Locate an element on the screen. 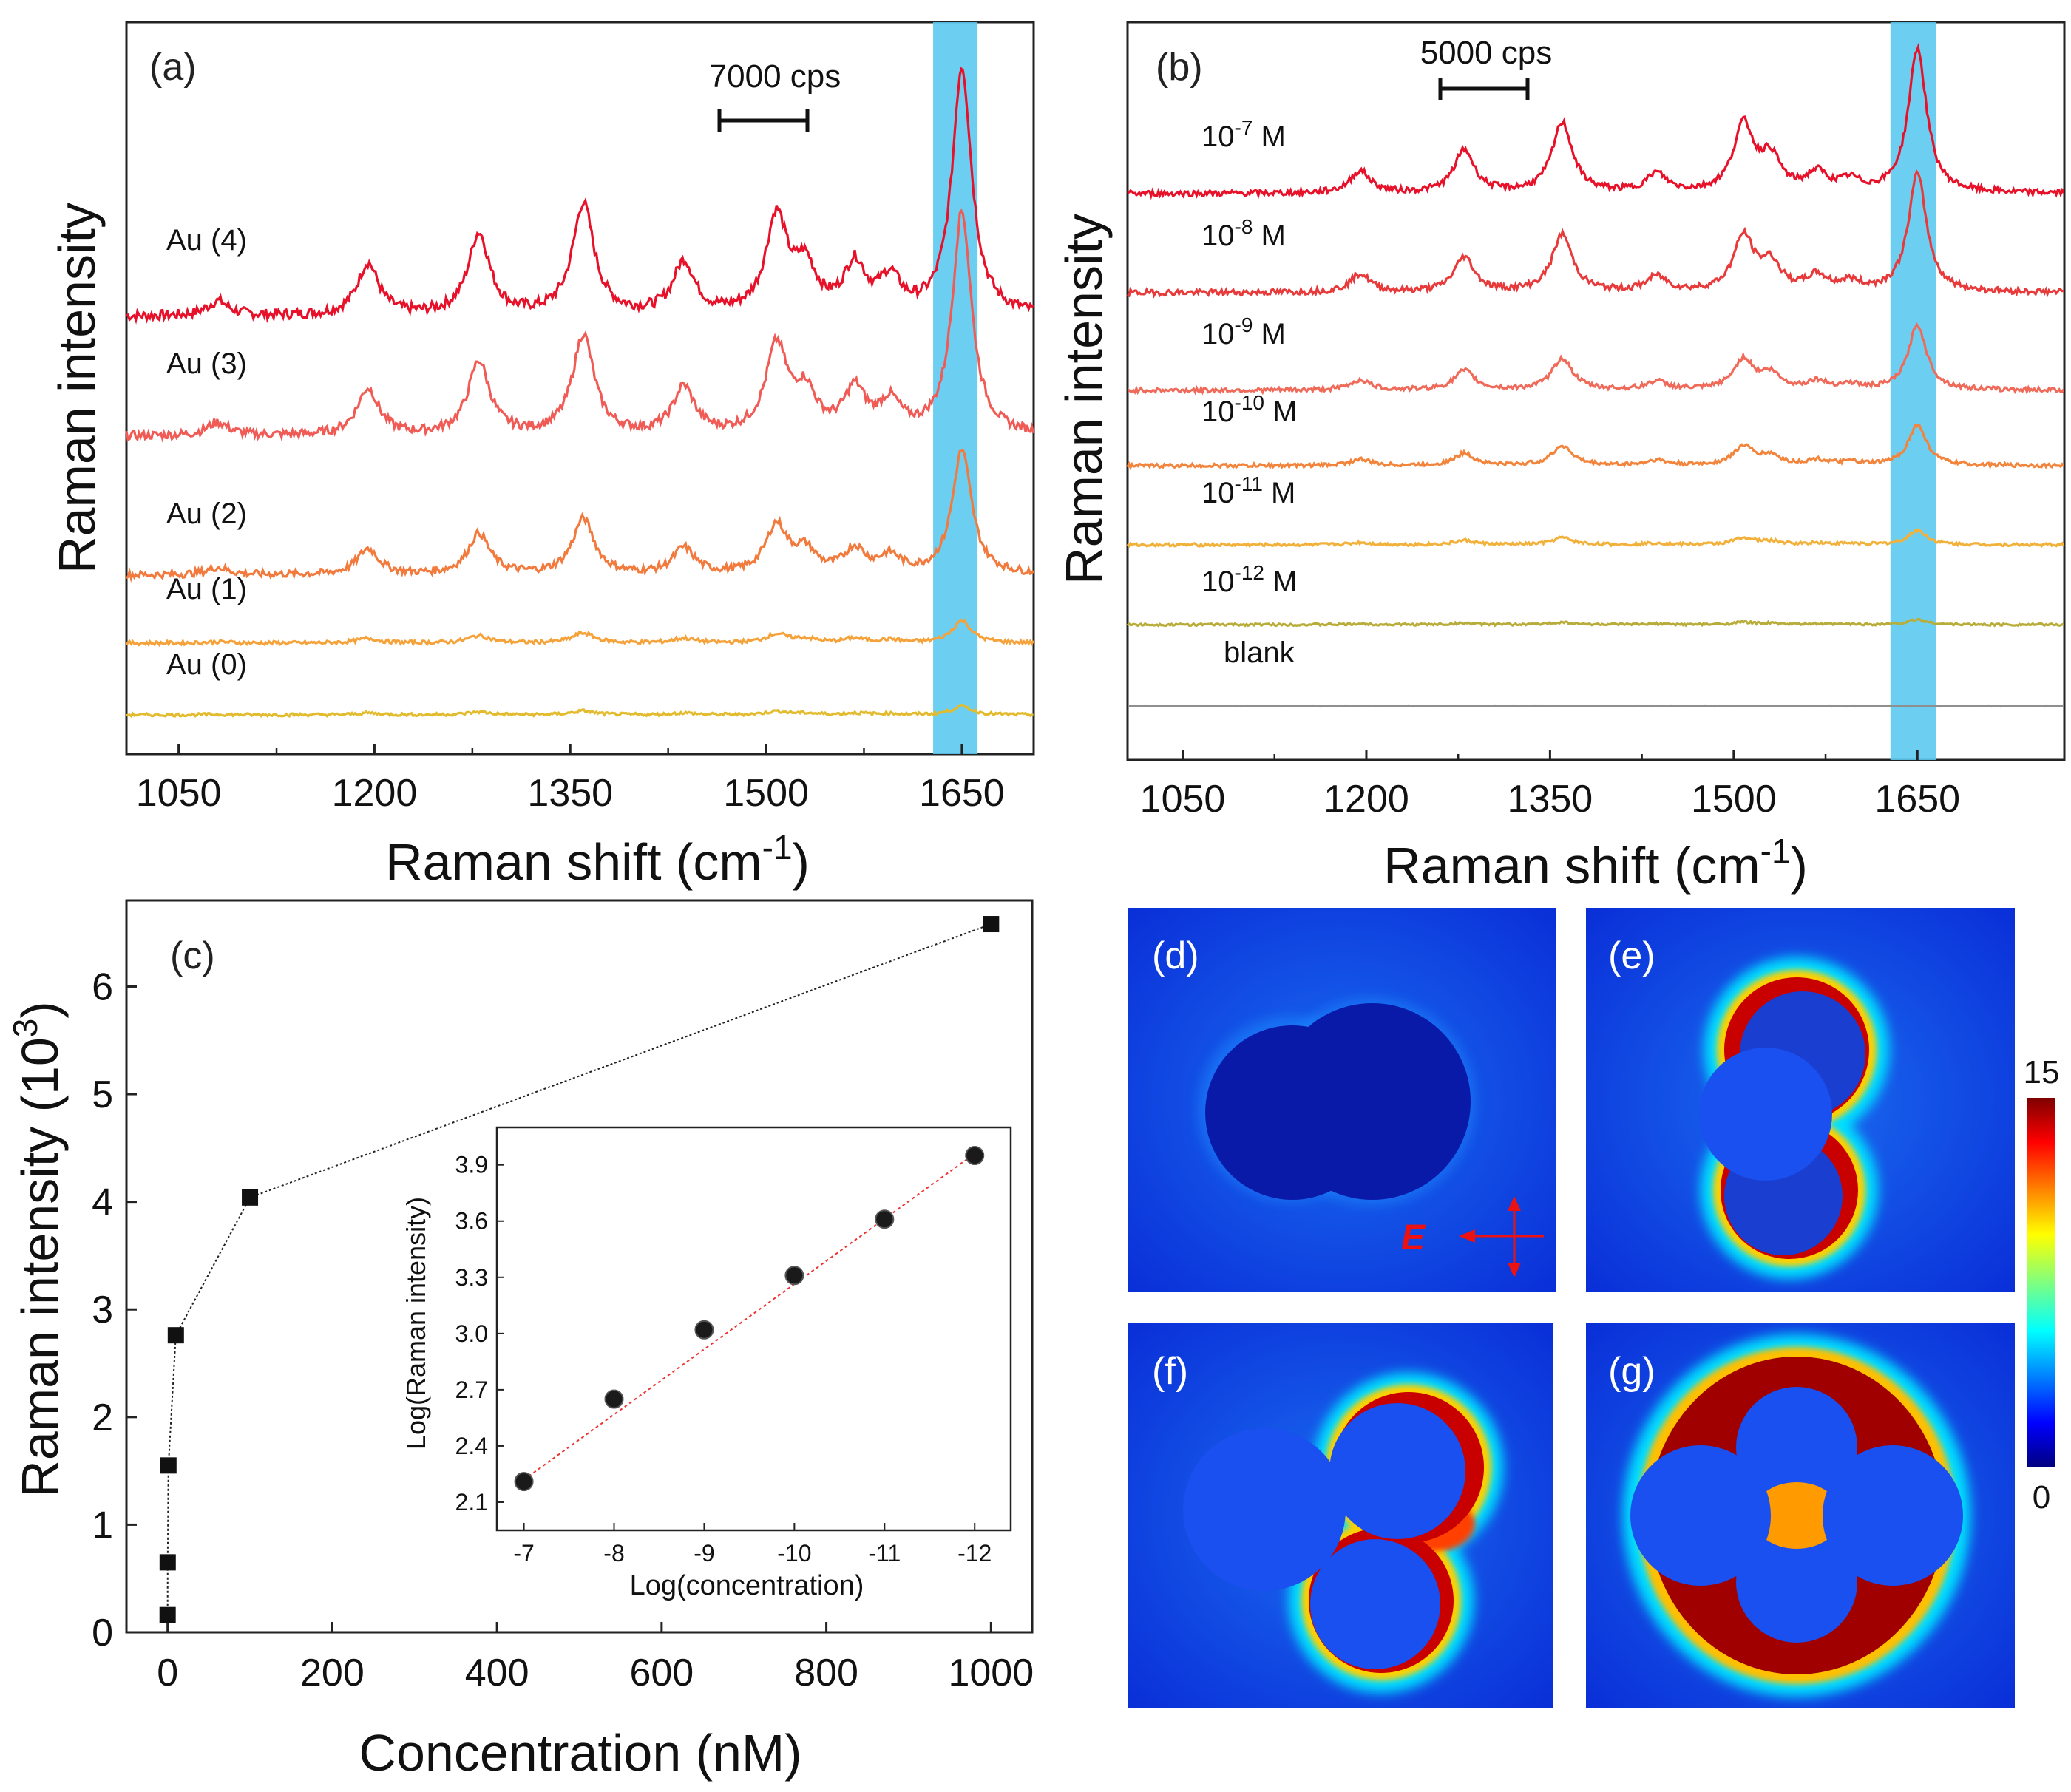 The width and height of the screenshot is (2071, 1792). c-x-tick-label-1: 200 is located at coordinates (332, 1673).